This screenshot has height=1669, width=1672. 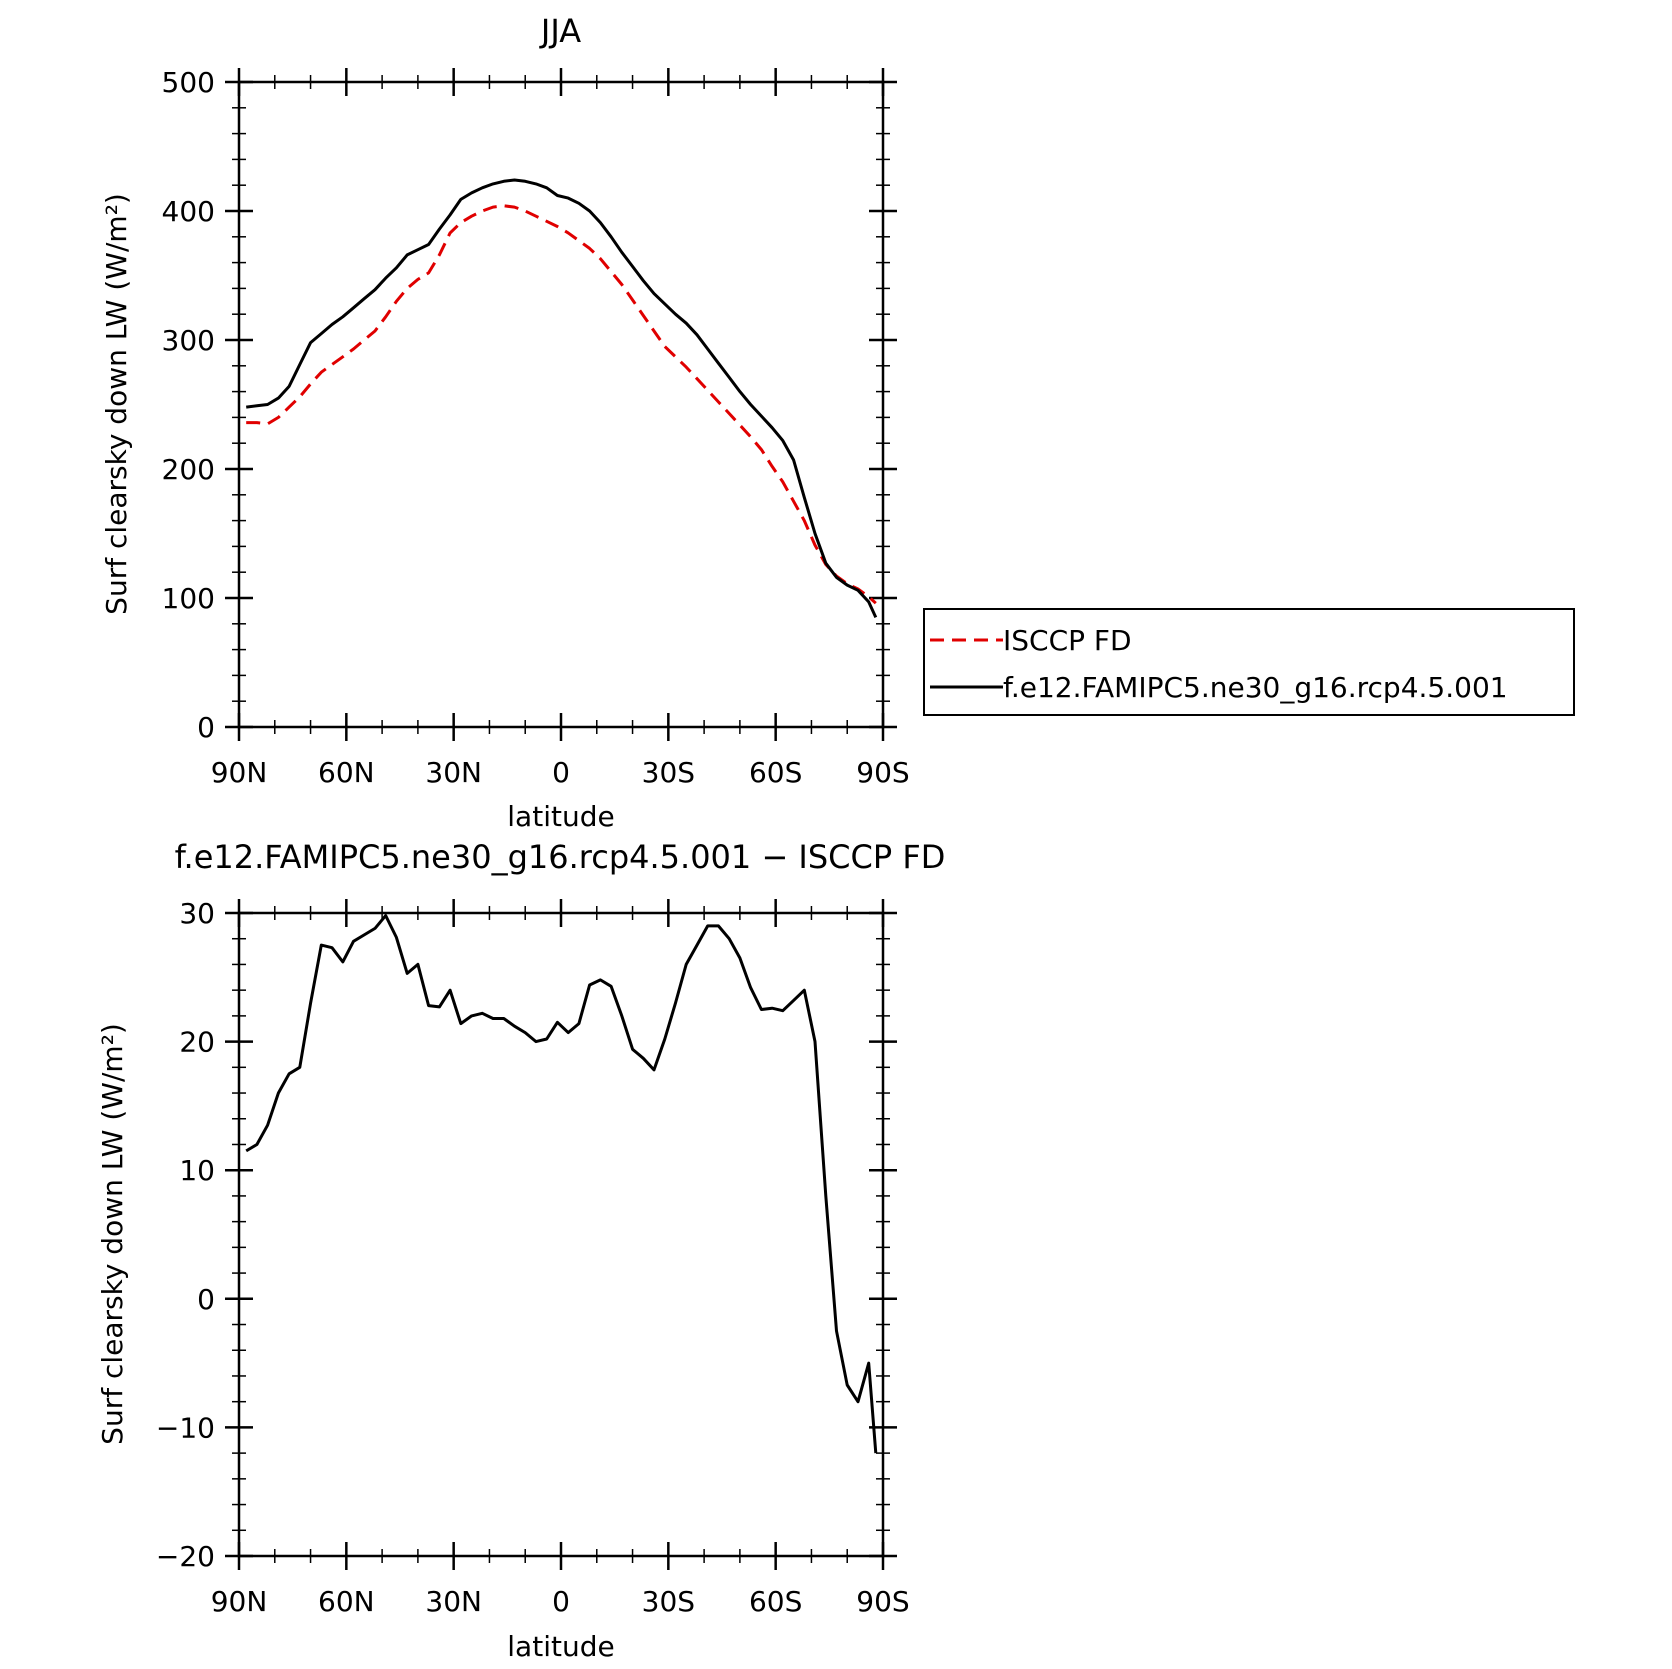 I want to click on y-tick-label: 400, so click(x=188, y=211).